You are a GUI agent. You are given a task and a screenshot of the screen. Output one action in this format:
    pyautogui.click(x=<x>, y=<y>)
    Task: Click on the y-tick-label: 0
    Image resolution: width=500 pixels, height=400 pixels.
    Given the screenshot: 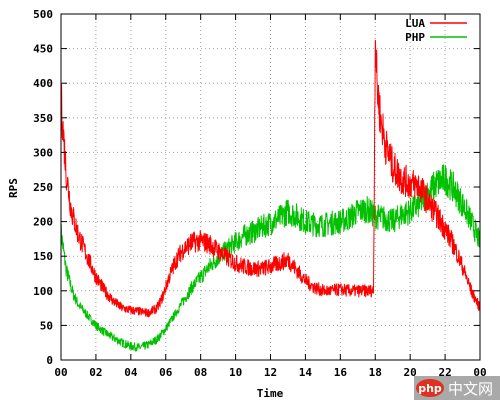 What is the action you would take?
    pyautogui.click(x=49, y=360)
    